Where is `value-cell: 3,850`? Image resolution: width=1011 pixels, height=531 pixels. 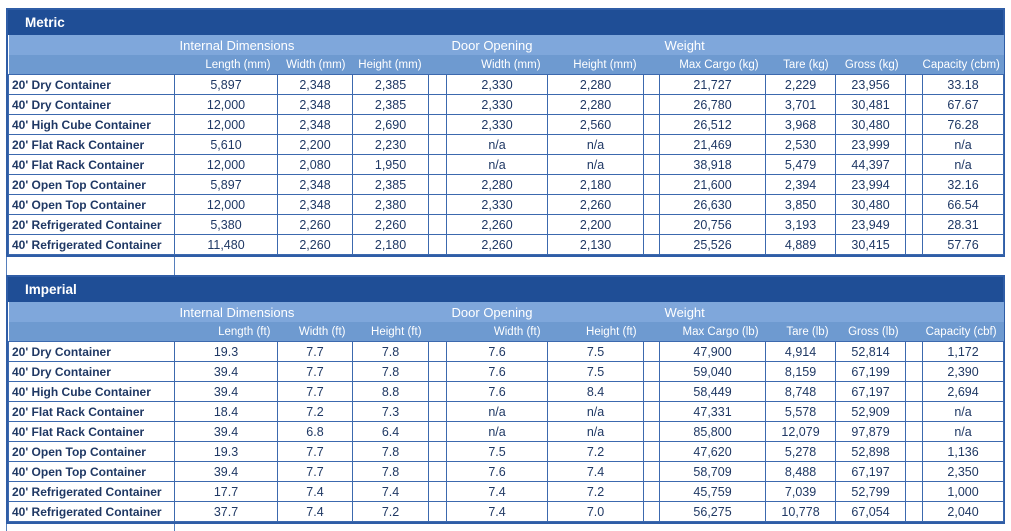 value-cell: 3,850 is located at coordinates (801, 204).